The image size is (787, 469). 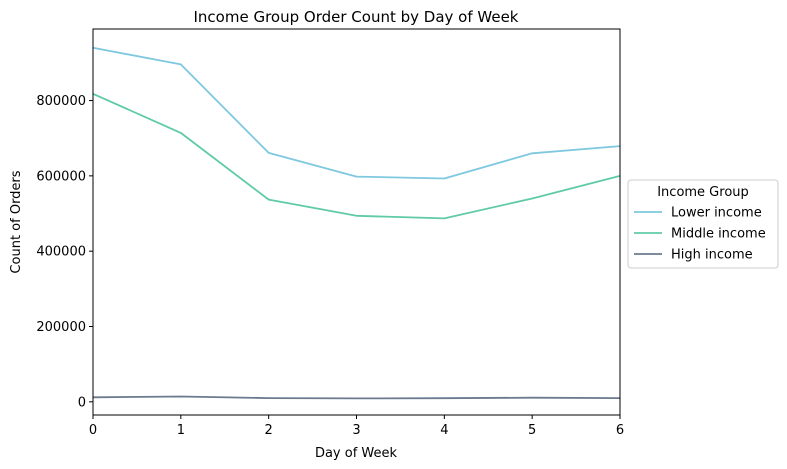 I want to click on legend-label-1: Middle income, so click(x=718, y=234).